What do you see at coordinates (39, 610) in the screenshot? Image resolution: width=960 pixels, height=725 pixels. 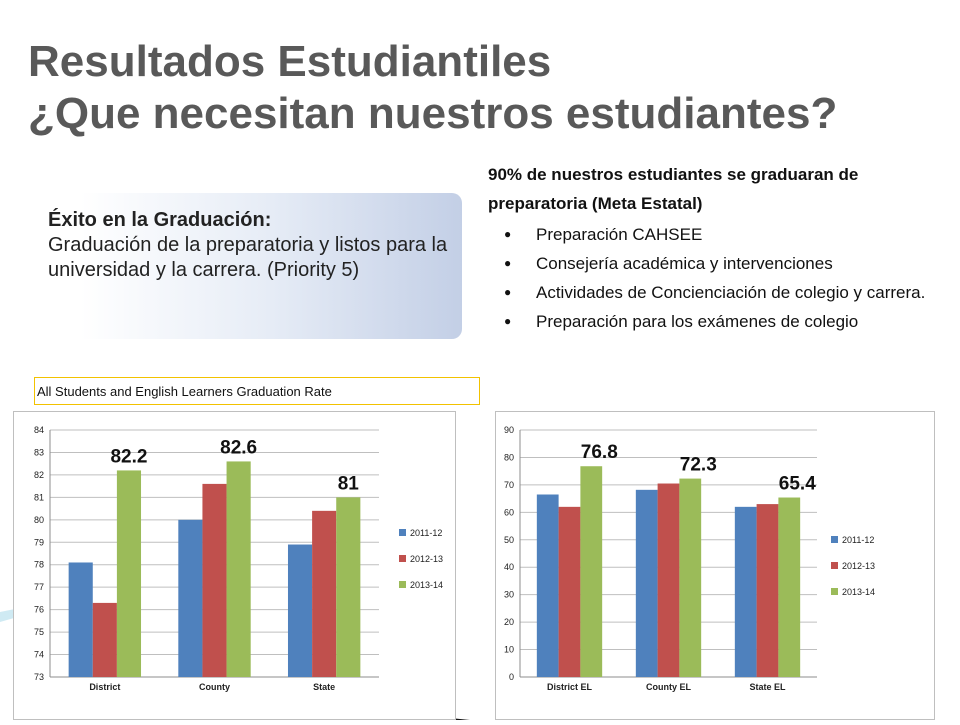 I see `y-tick-label: 76` at bounding box center [39, 610].